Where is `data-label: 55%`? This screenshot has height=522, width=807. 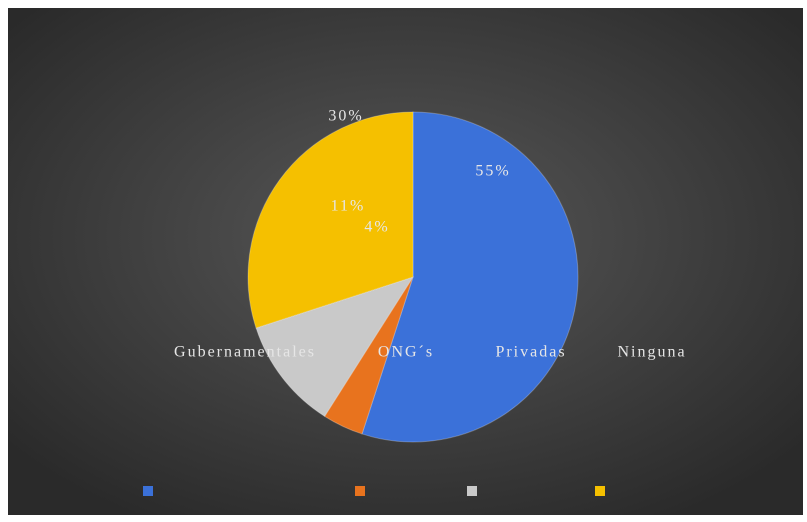
data-label: 55% is located at coordinates (492, 171).